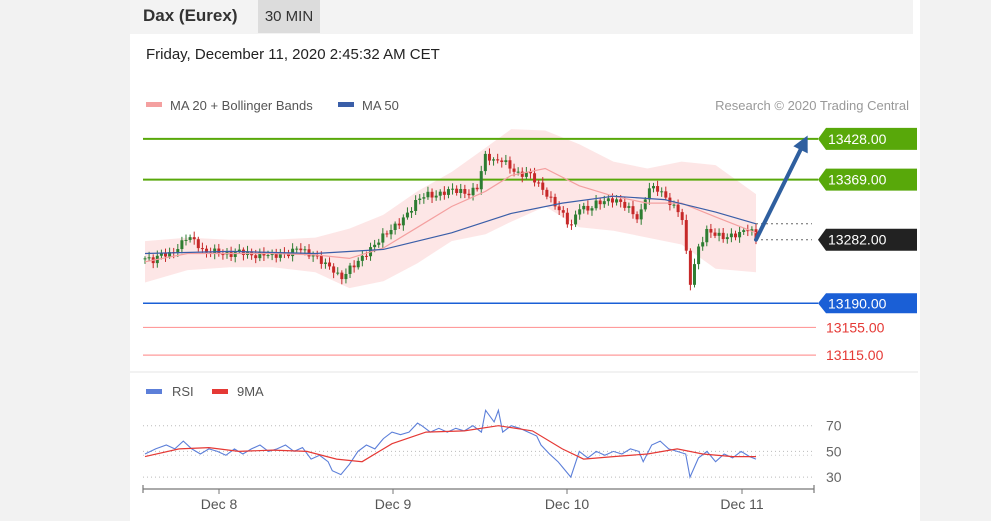  What do you see at coordinates (154, 391) in the screenshot?
I see `legend-swatch-rsi` at bounding box center [154, 391].